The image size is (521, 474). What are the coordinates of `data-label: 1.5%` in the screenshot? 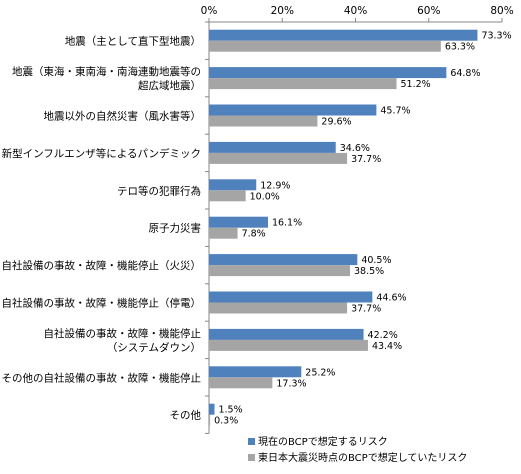 It's located at (230, 410).